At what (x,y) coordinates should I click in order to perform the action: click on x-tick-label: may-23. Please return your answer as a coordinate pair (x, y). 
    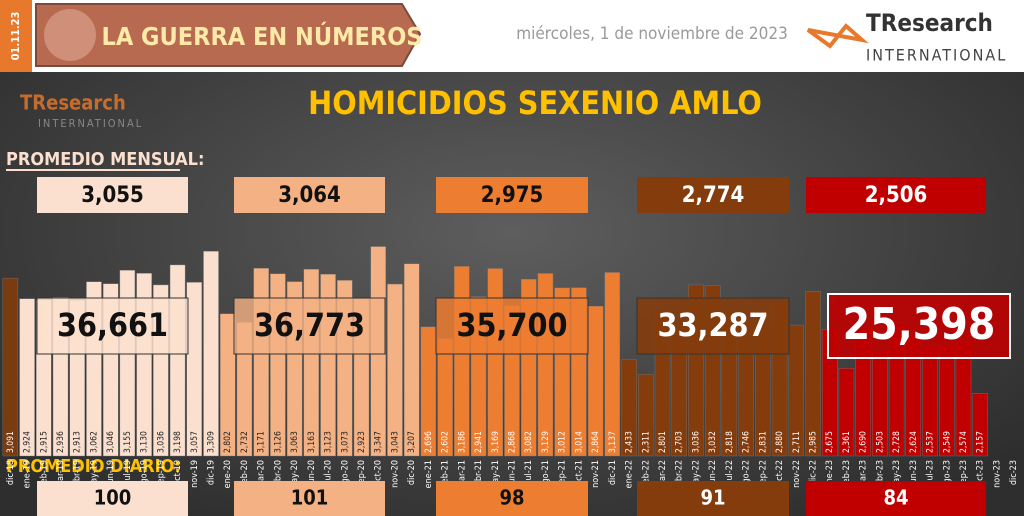
    Looking at the image, I should click on (897, 475).